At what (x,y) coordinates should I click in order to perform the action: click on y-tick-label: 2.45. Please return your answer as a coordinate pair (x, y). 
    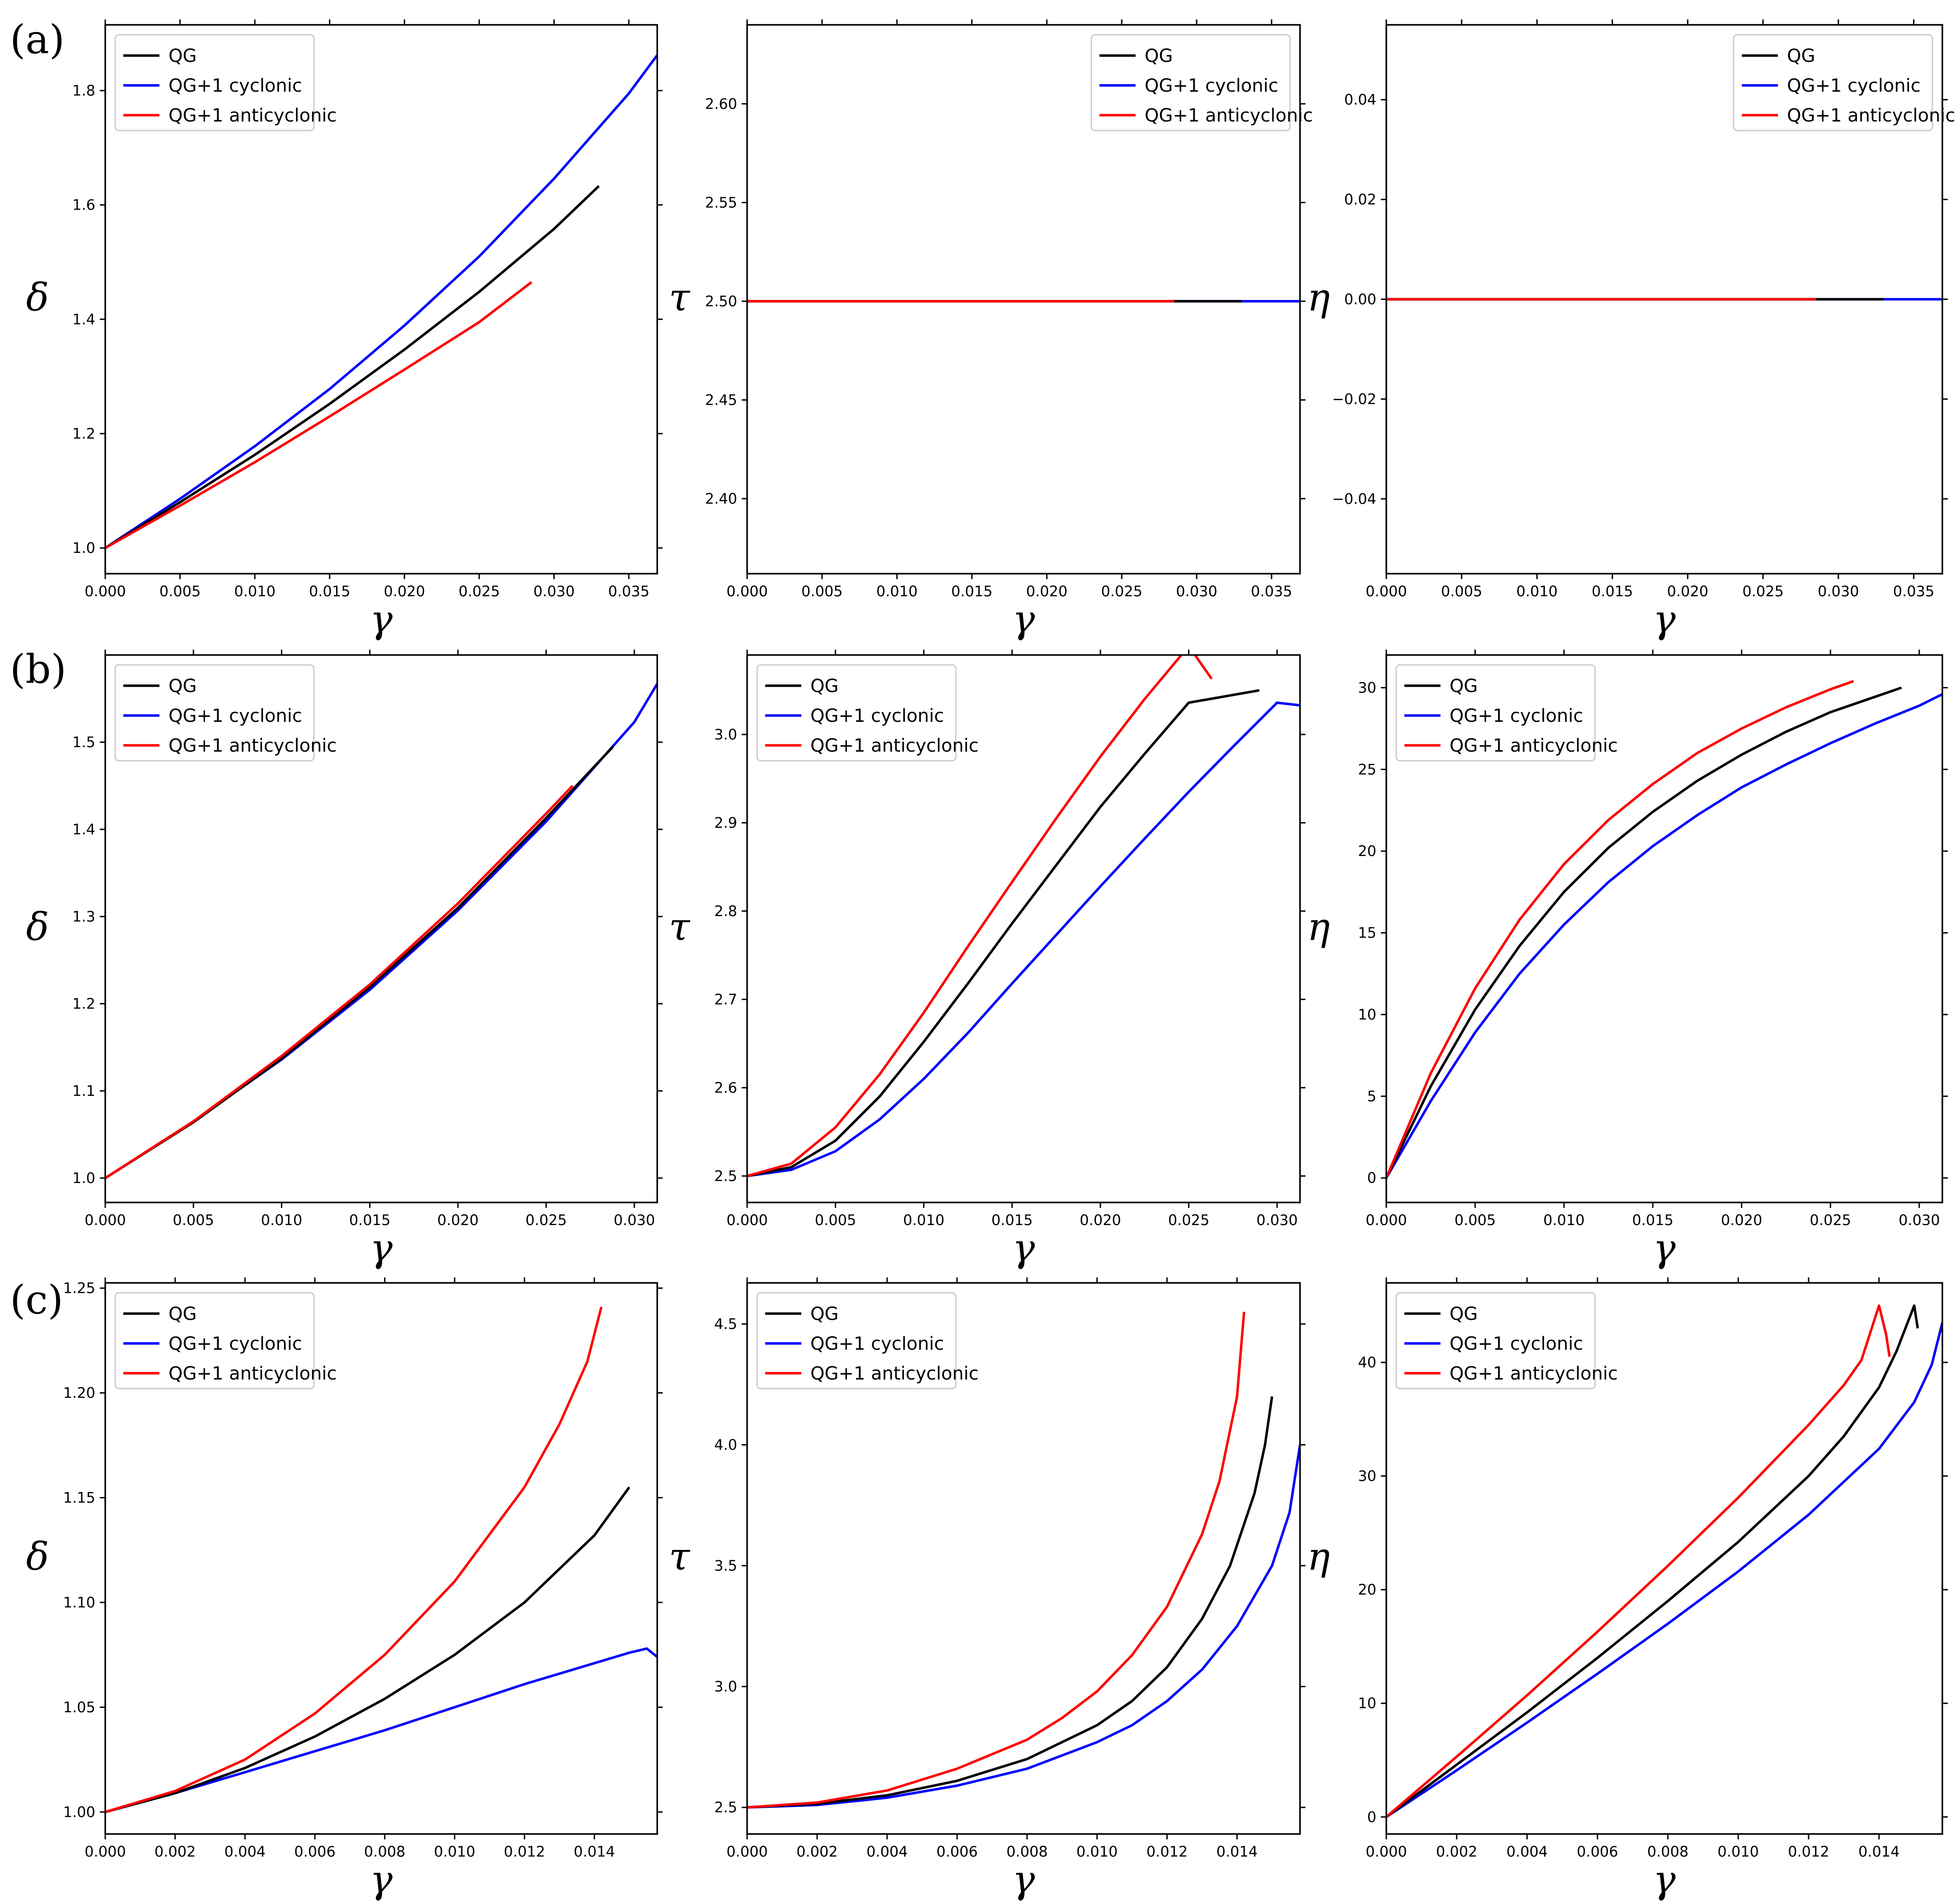
    Looking at the image, I should click on (721, 399).